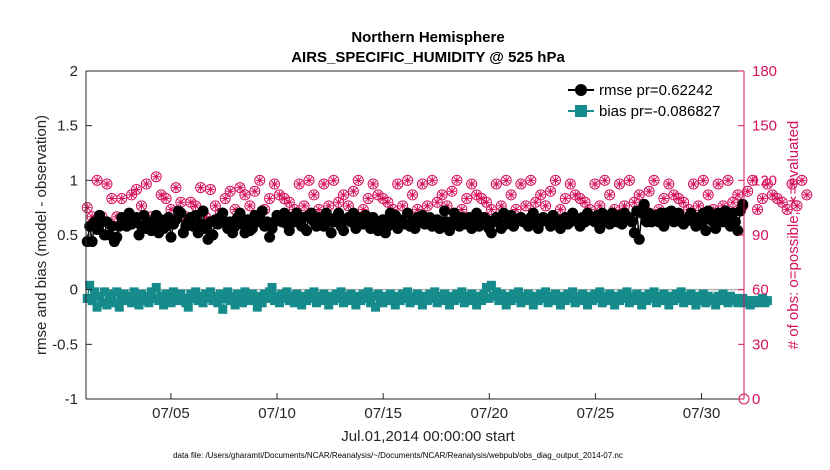 The height and width of the screenshot is (470, 830). What do you see at coordinates (764, 71) in the screenshot?
I see `y-right-tick-label: 180` at bounding box center [764, 71].